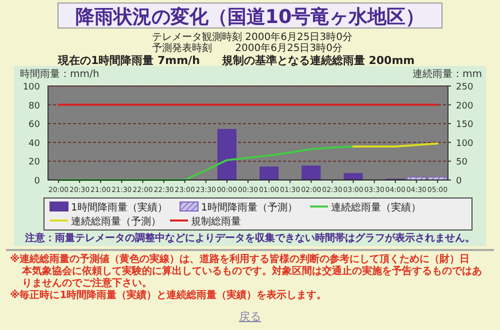 The height and width of the screenshot is (330, 500). I want to click on y2-axis-title: 連続雨量：mm, so click(447, 74).